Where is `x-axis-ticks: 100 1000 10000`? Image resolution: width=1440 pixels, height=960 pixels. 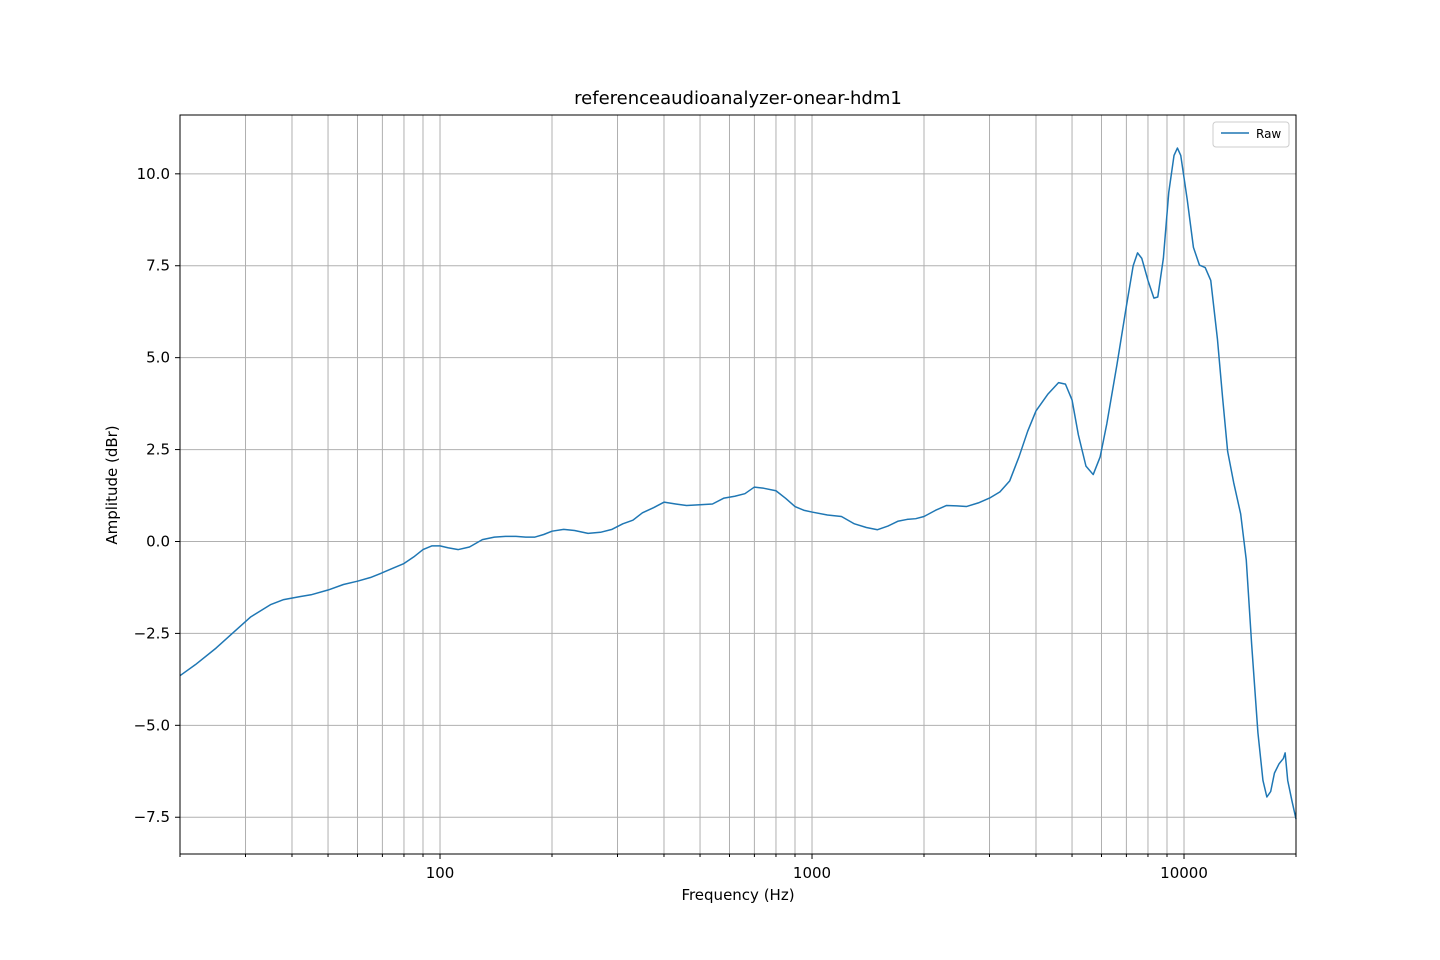
x-axis-ticks: 100 1000 10000 is located at coordinates (738, 868).